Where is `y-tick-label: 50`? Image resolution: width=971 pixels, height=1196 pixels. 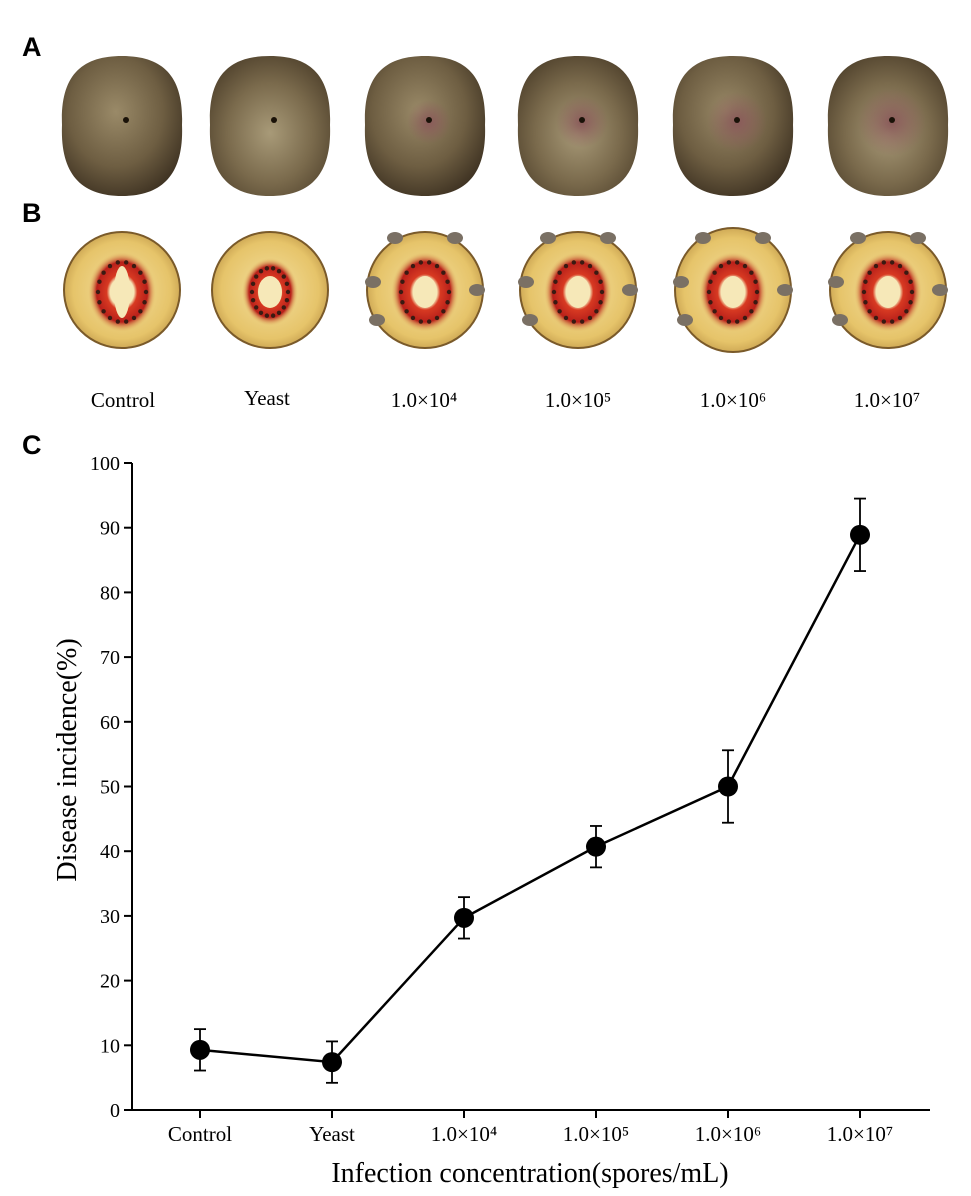
y-tick-label: 50 is located at coordinates (110, 788).